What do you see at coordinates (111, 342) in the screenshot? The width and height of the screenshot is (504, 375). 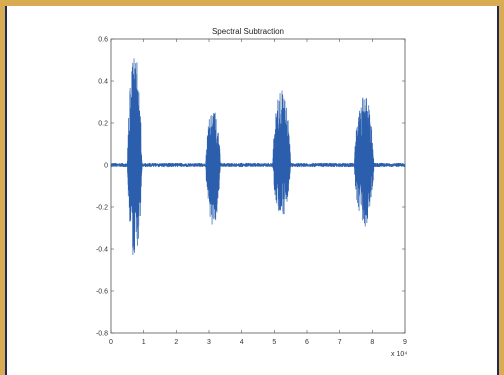 I see `x-tick-label: 0` at bounding box center [111, 342].